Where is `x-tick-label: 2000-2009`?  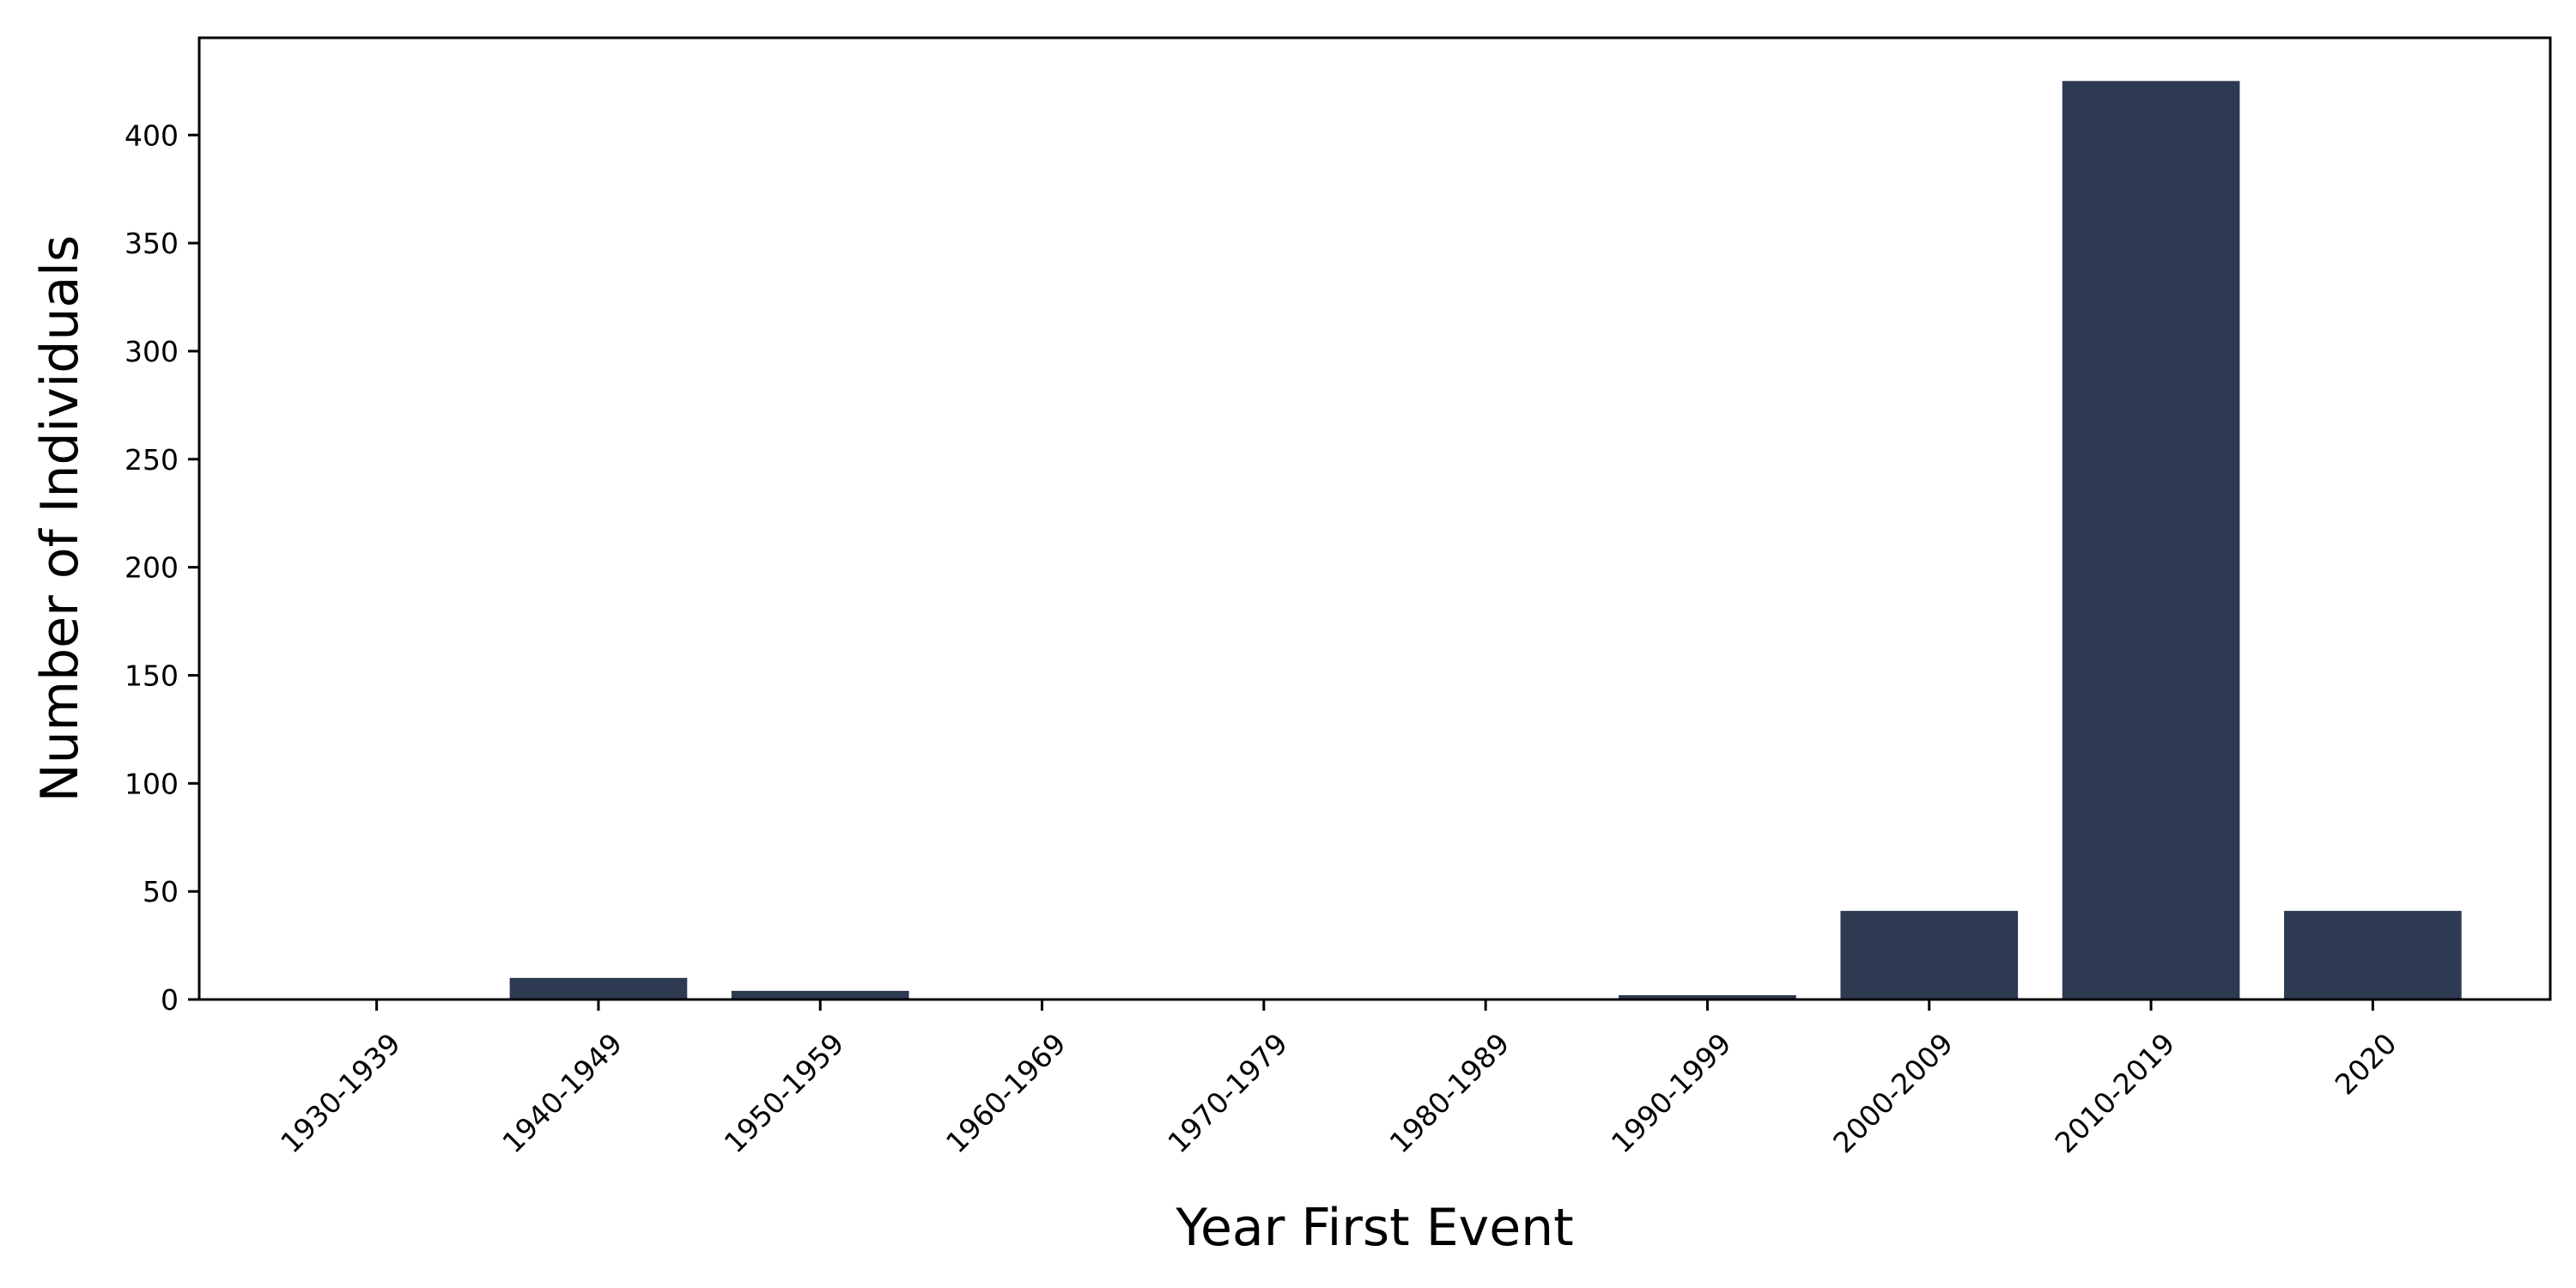
x-tick-label: 2000-2009 is located at coordinates (1893, 1093).